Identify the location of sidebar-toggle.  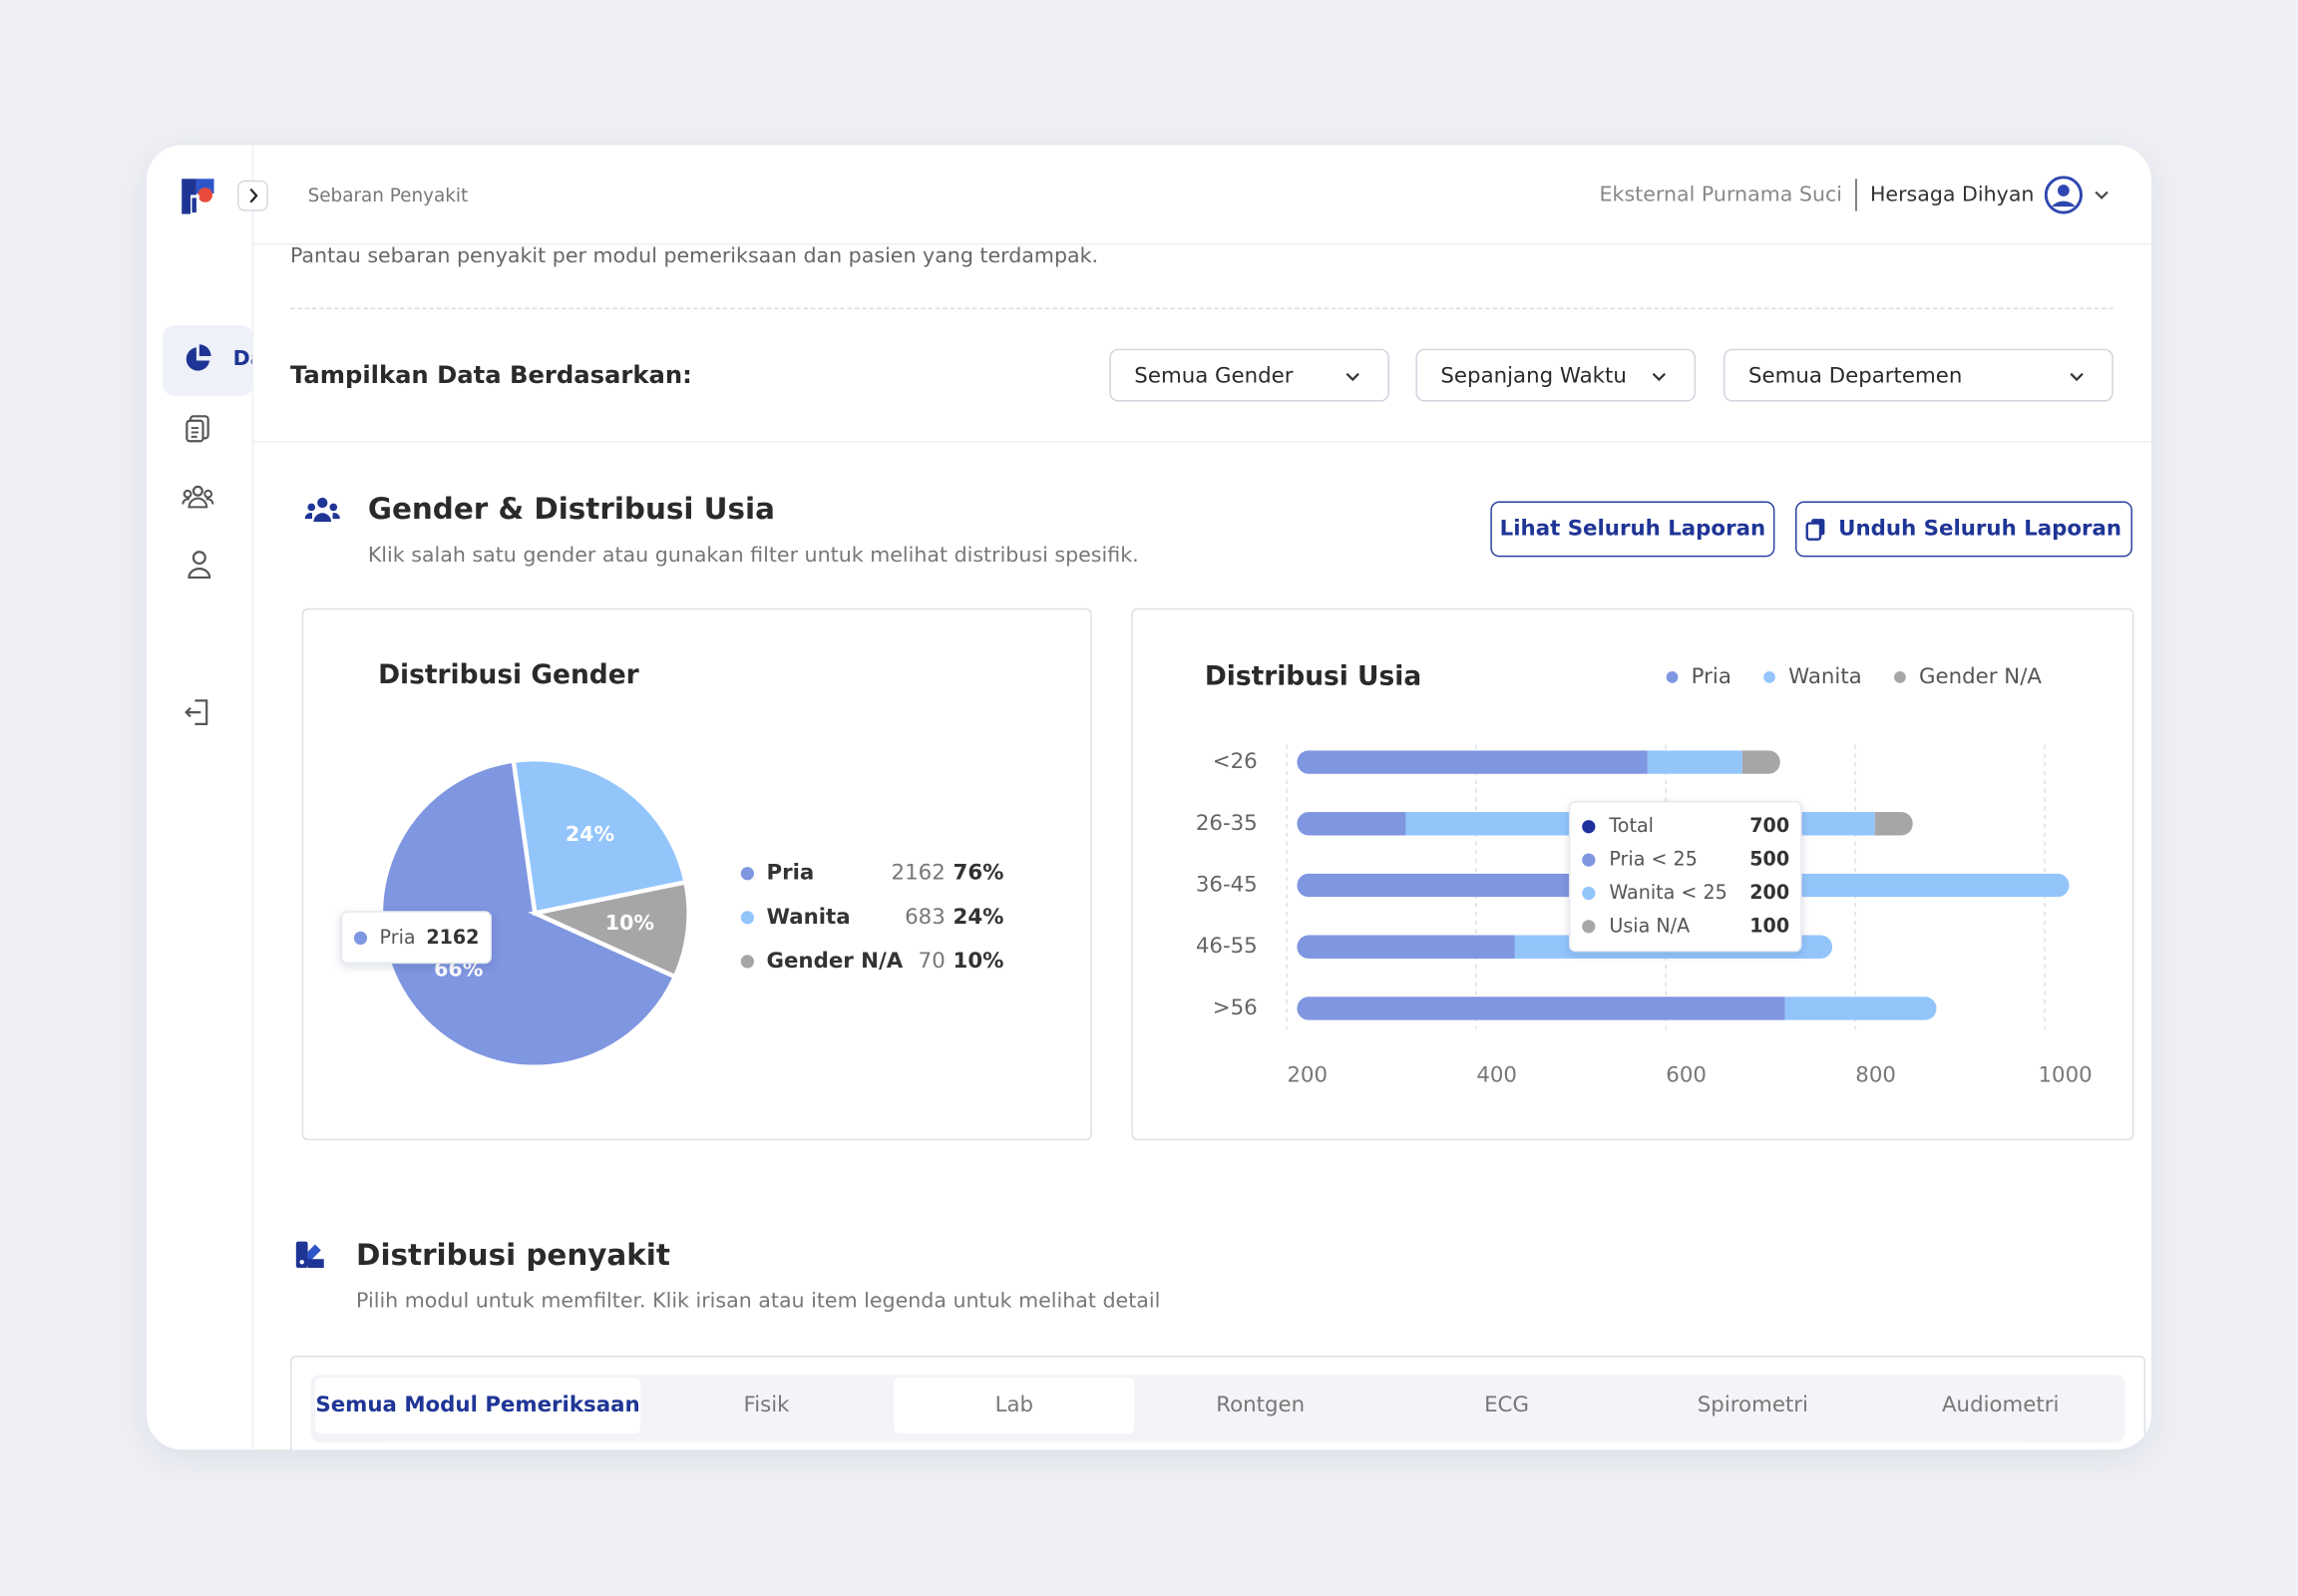
(252, 195).